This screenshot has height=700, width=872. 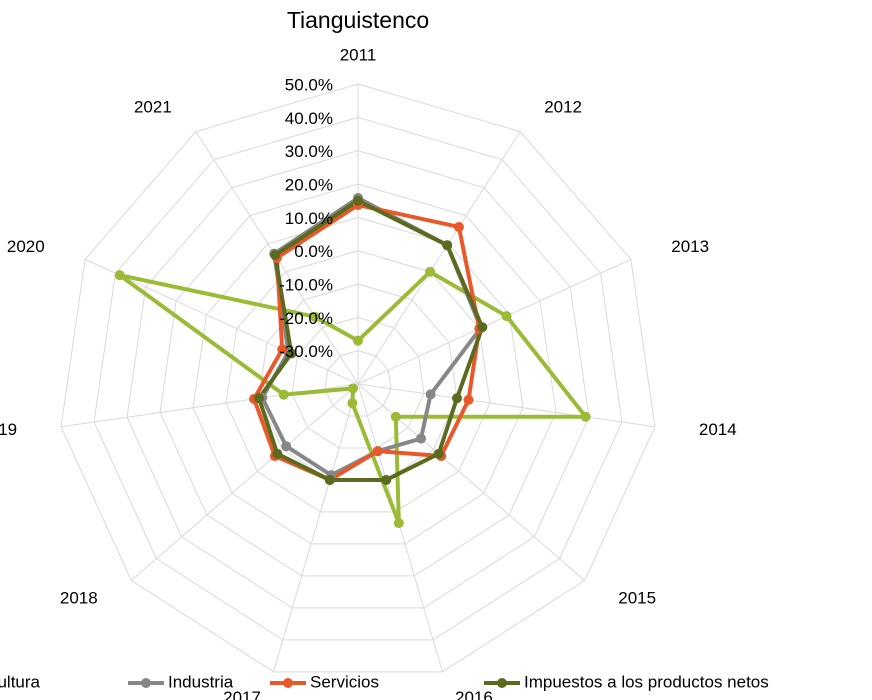 What do you see at coordinates (718, 429) in the screenshot?
I see `category-label: 2014` at bounding box center [718, 429].